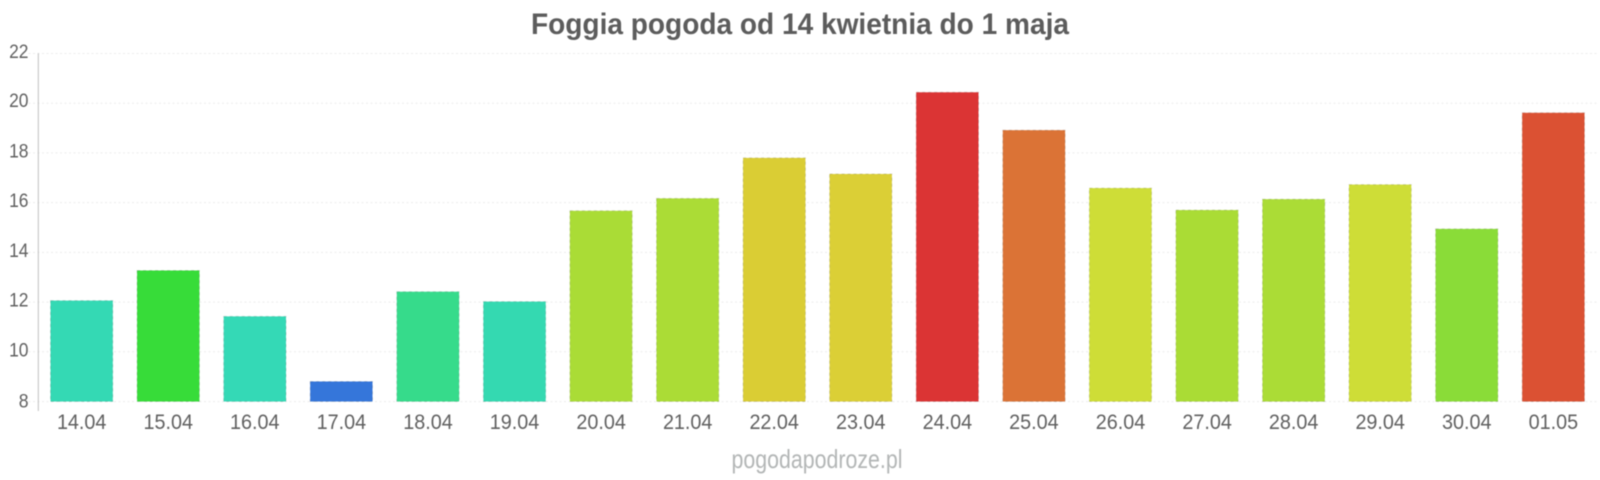 This screenshot has width=1600, height=480. I want to click on svg-text: 23.04, so click(861, 422).